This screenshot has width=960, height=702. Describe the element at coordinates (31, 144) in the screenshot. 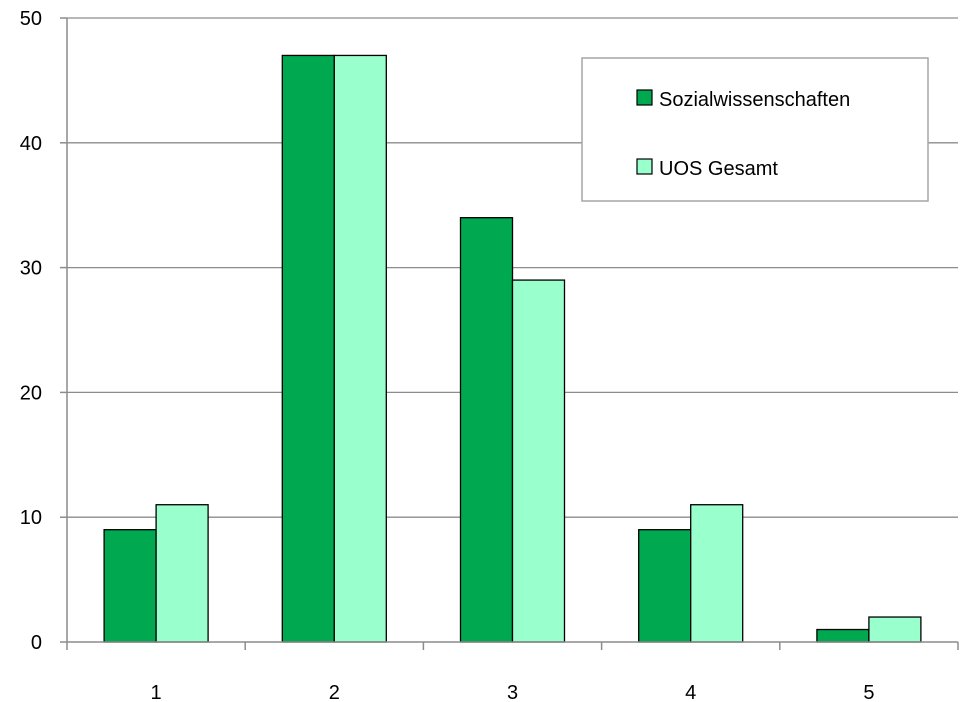

I see `y-tick-label: 40` at that location.